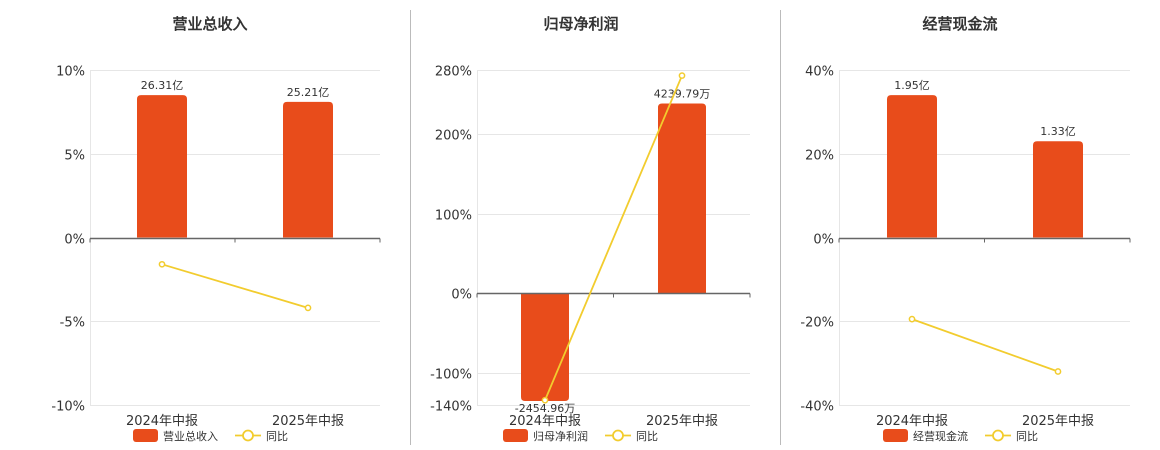 The image size is (1160, 450). I want to click on y-tick-label: 5%, so click(74, 156).